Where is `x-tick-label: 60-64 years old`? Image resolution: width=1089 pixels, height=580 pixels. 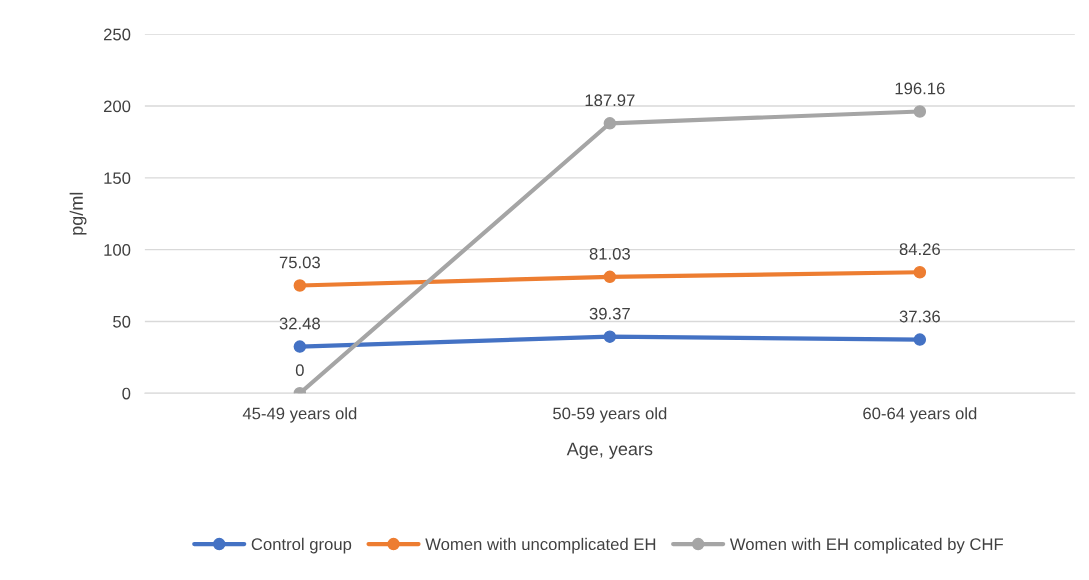
x-tick-label: 60-64 years old is located at coordinates (920, 415).